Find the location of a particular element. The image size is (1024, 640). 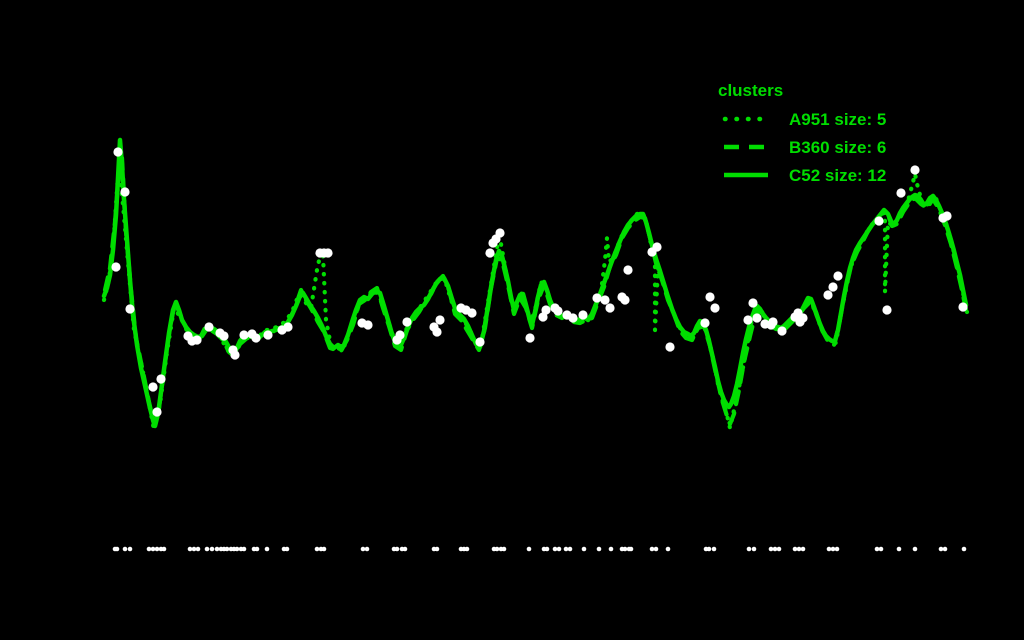

legend-label-a951: A951 size: 5 is located at coordinates (838, 119).